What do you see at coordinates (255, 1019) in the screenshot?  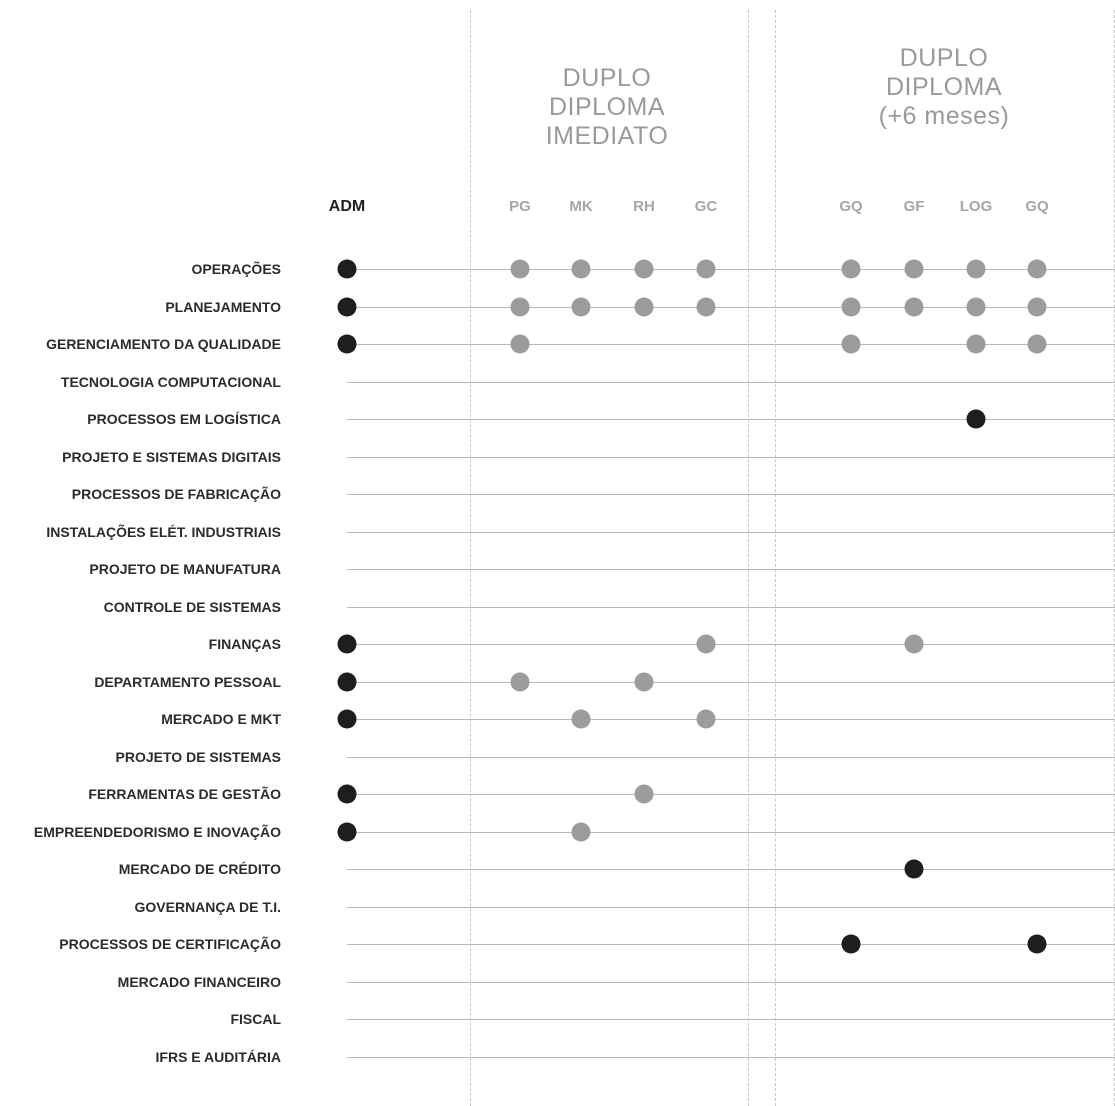 I see `row-label: FISCAL` at bounding box center [255, 1019].